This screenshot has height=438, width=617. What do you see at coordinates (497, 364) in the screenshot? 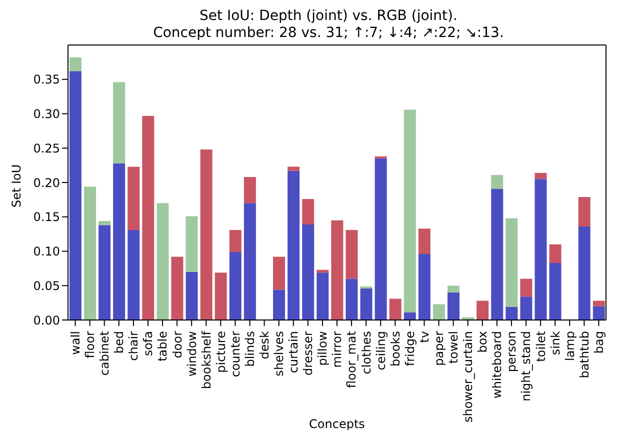
I see `x-tick-label: whiteboard` at bounding box center [497, 364].